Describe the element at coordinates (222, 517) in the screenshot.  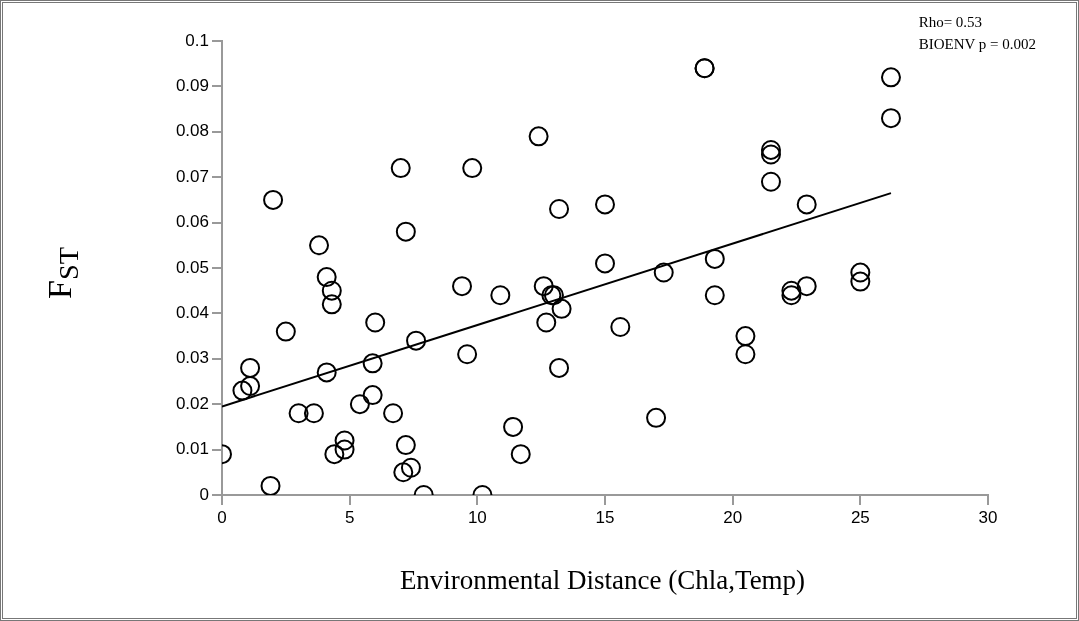
I see `x-tick-label: 0` at that location.